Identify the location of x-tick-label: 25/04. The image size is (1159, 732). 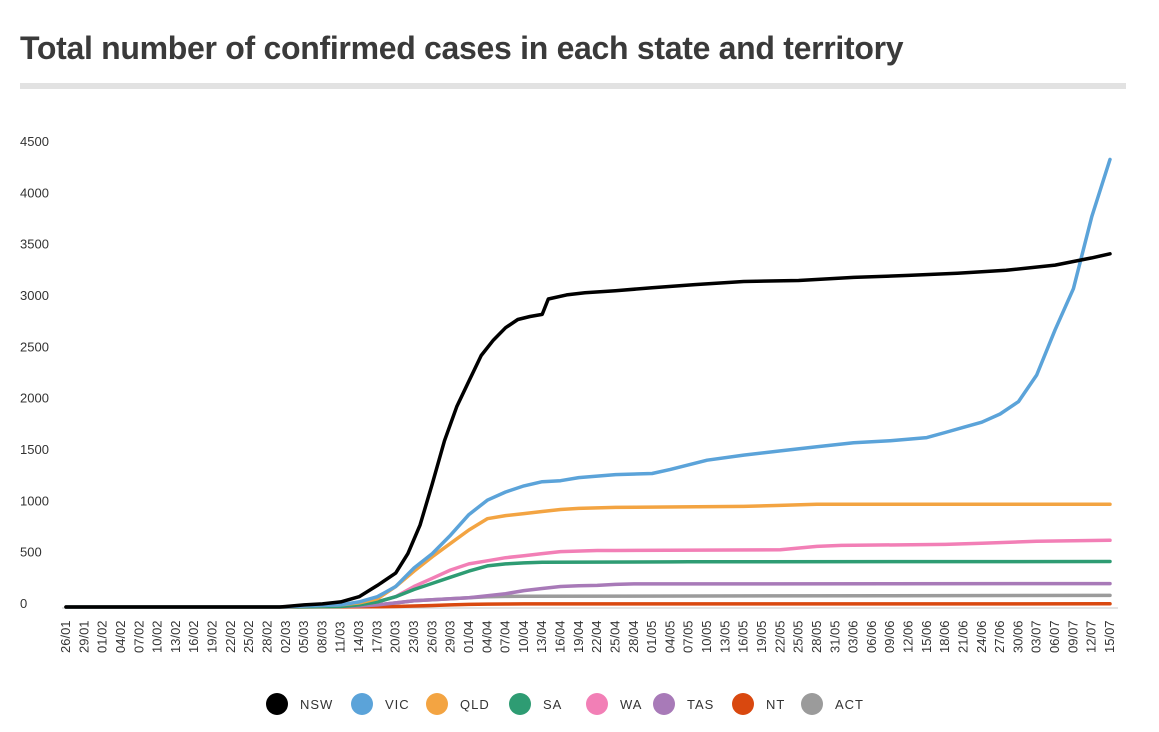
(614, 636).